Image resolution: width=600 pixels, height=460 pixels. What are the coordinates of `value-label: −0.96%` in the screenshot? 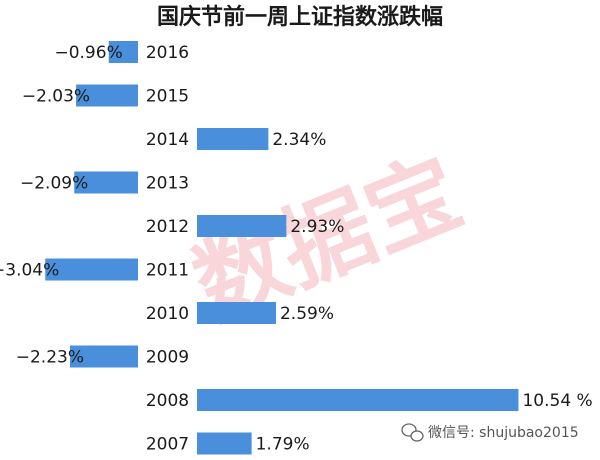 It's located at (88, 53).